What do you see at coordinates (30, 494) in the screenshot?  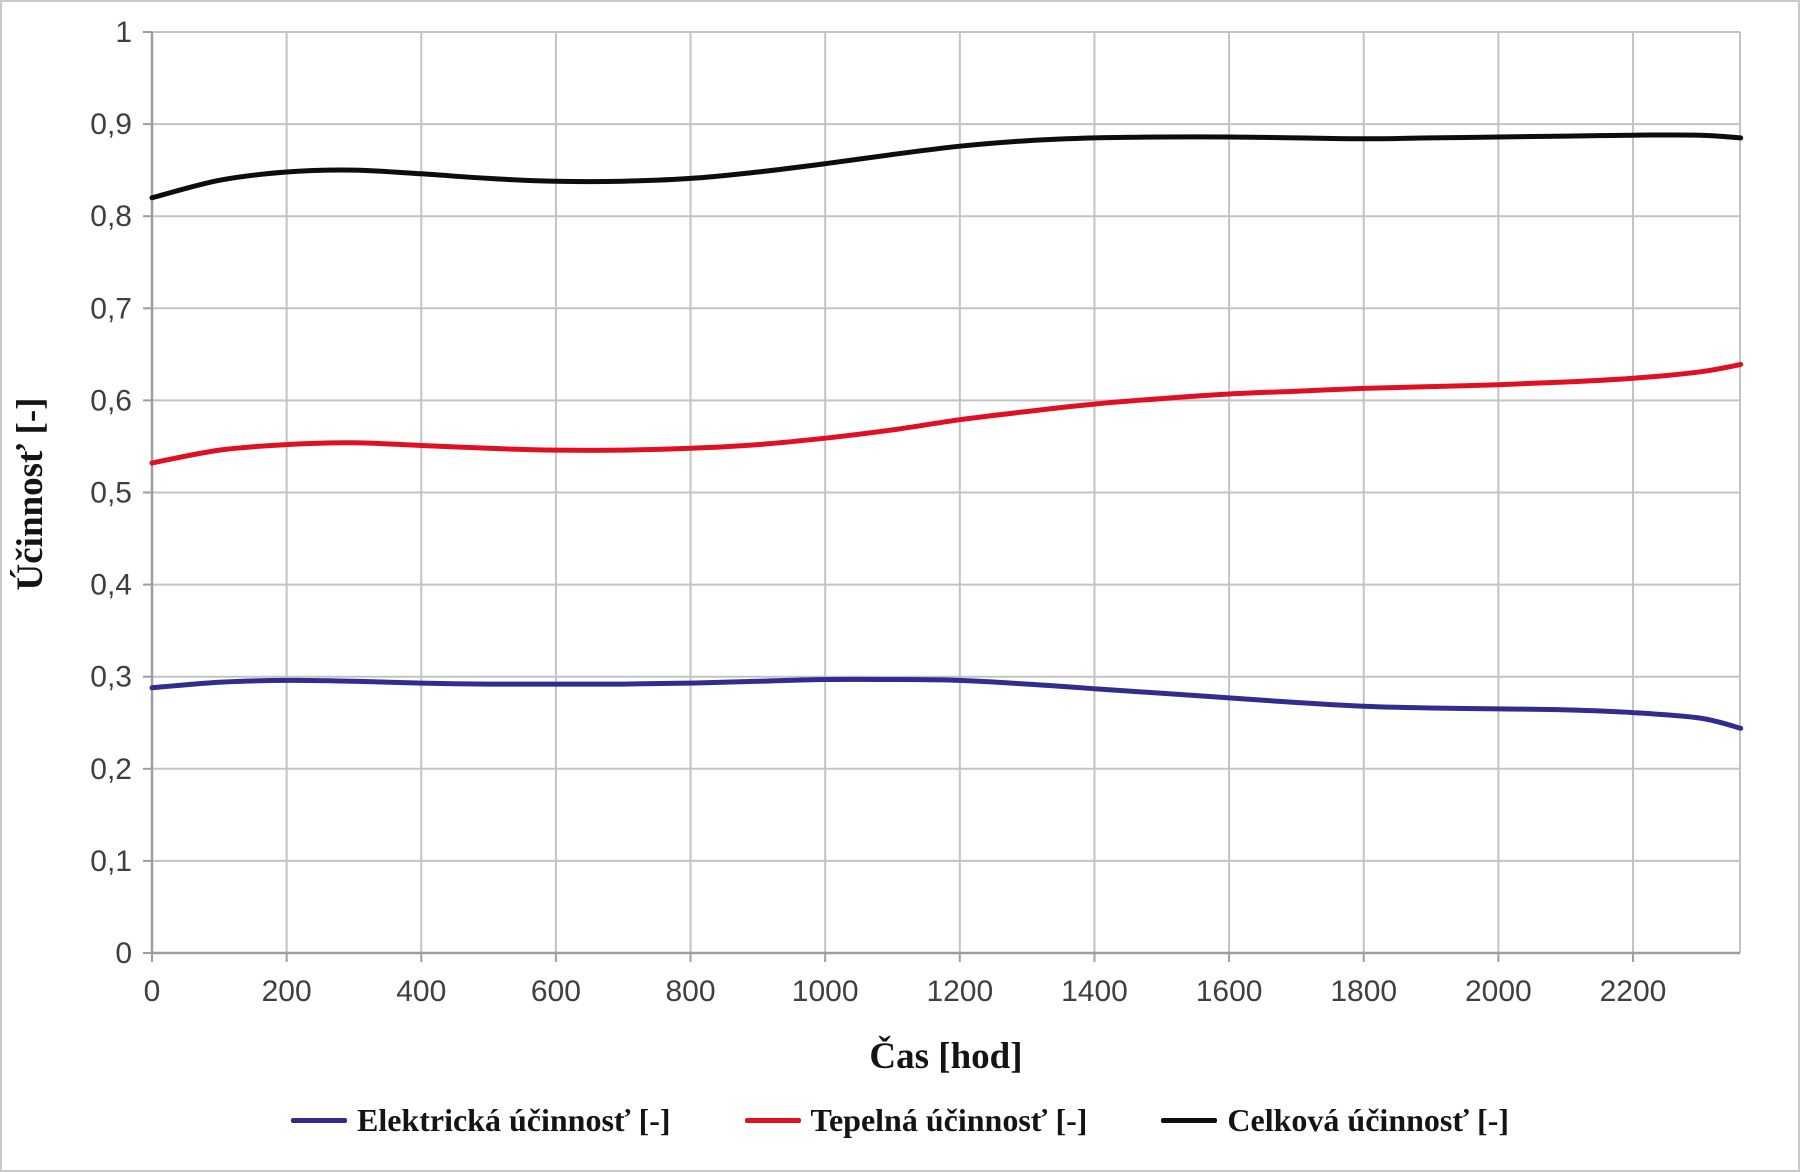 I see `y-axis-title: Účinnosť [-]` at bounding box center [30, 494].